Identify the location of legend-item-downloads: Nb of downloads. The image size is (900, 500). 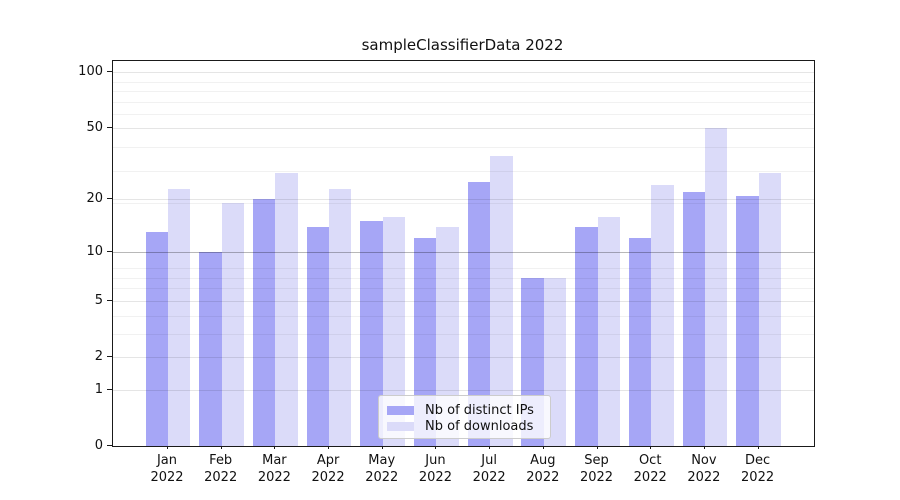
(464, 426).